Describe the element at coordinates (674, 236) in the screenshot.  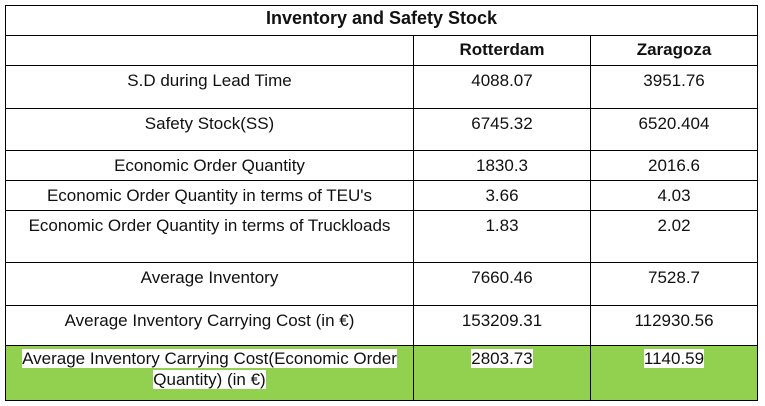
I see `value-cell: 2.02` at that location.